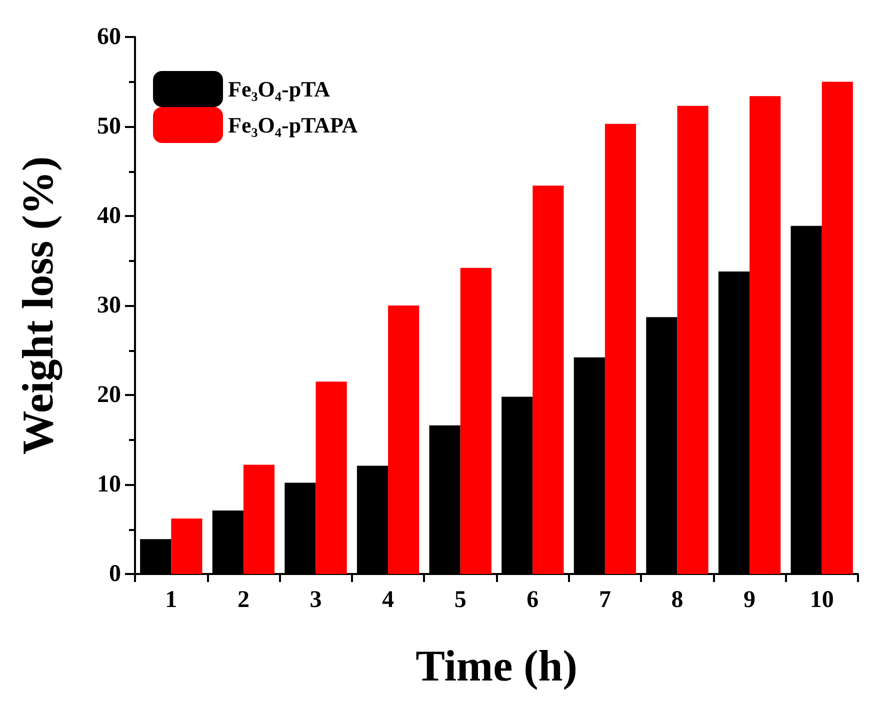 This screenshot has width=874, height=704. Describe the element at coordinates (109, 127) in the screenshot. I see `y-tick-label: 50` at that location.